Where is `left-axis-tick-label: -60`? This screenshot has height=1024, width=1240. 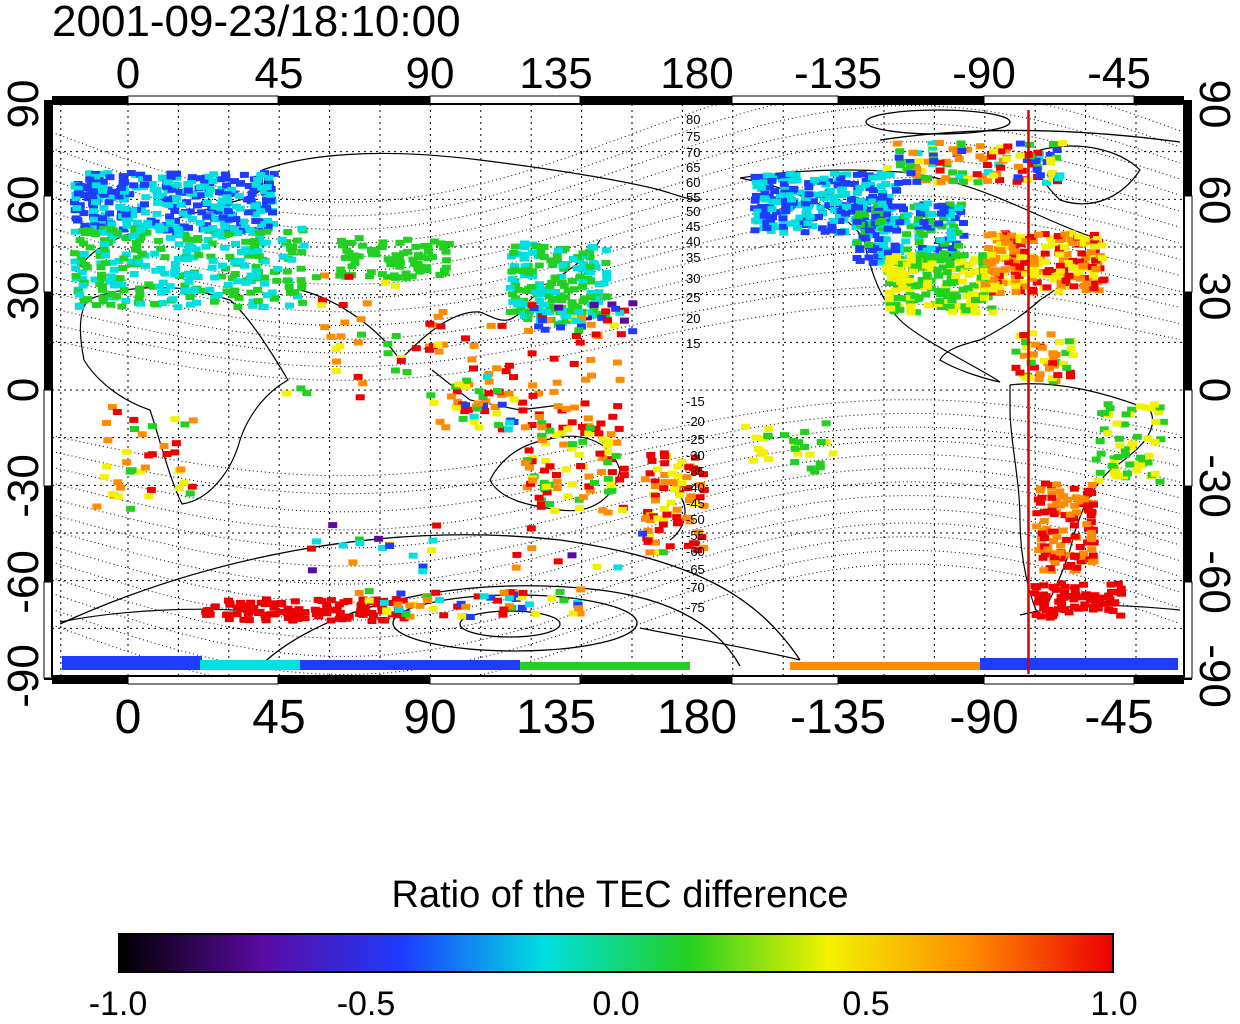 left-axis-tick-label: -60 is located at coordinates (24, 582).